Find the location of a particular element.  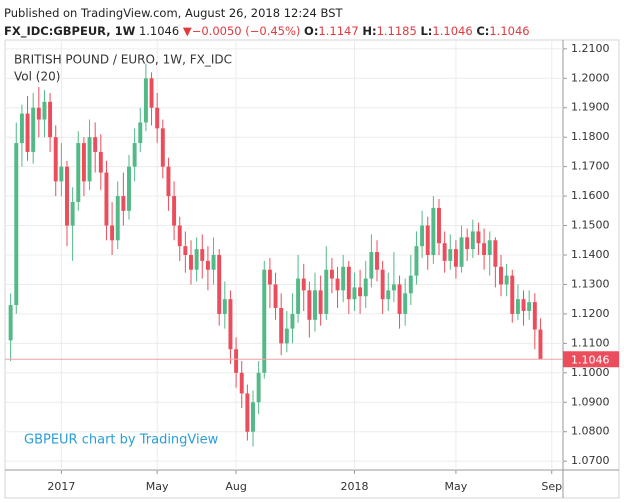

y-tick-label: 1.1600 is located at coordinates (590, 195).